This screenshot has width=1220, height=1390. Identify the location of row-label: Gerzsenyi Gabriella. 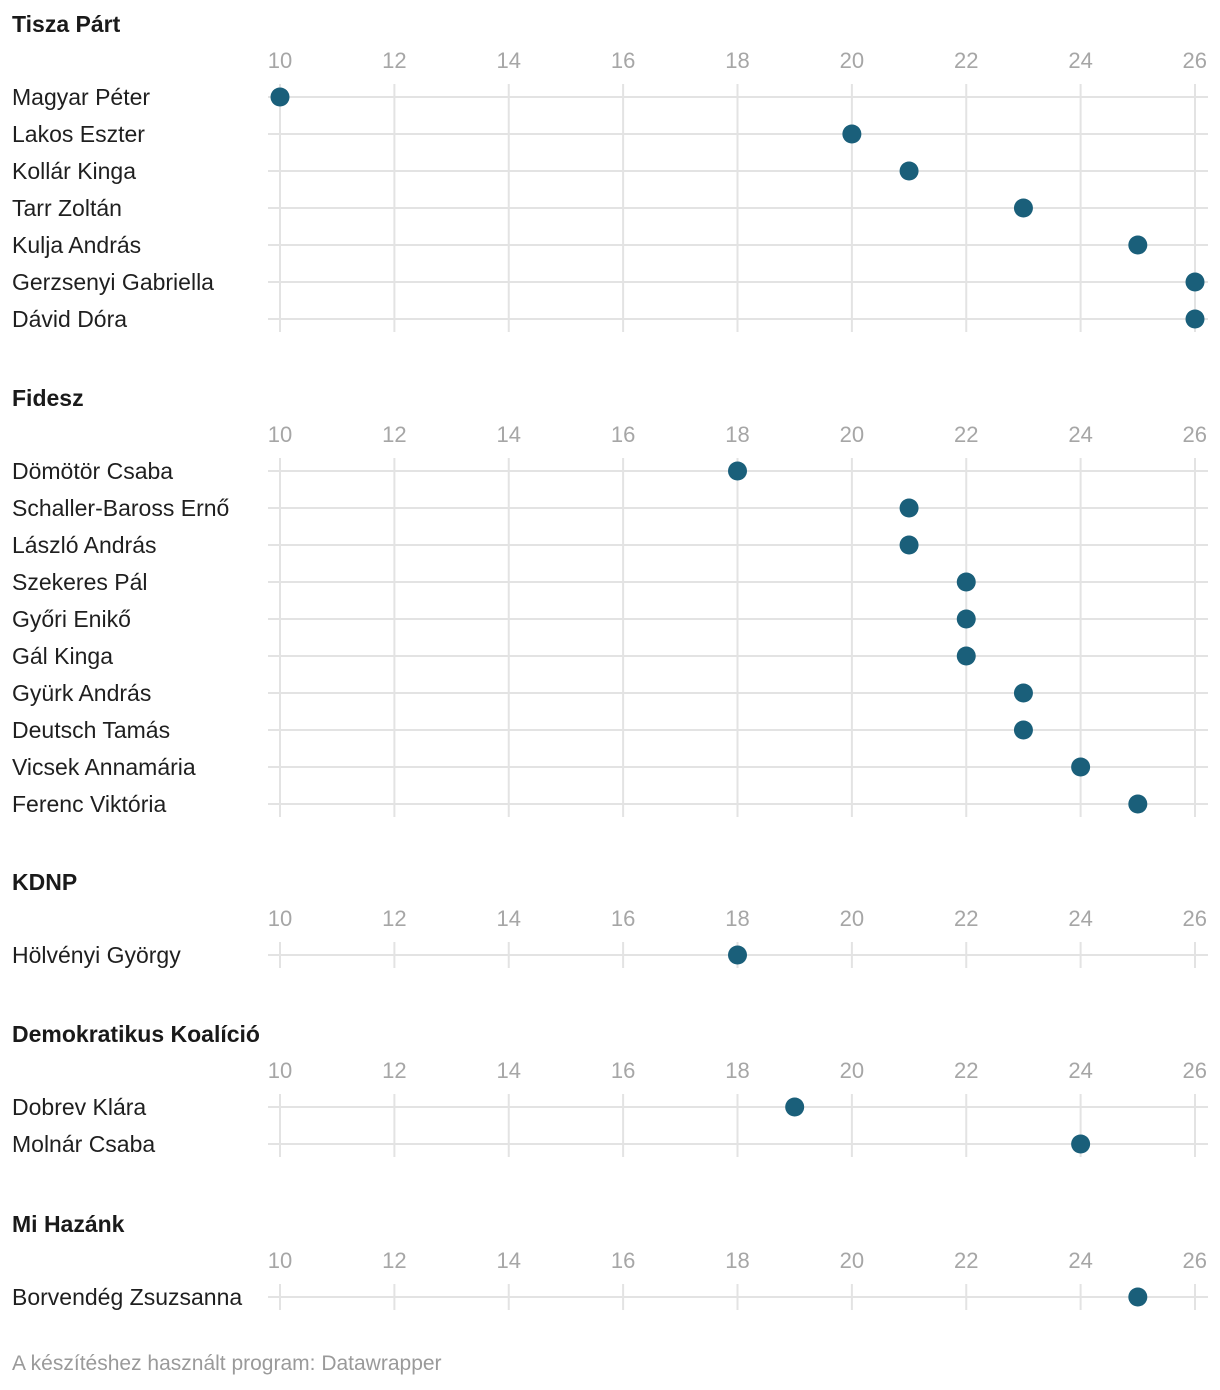
(113, 282).